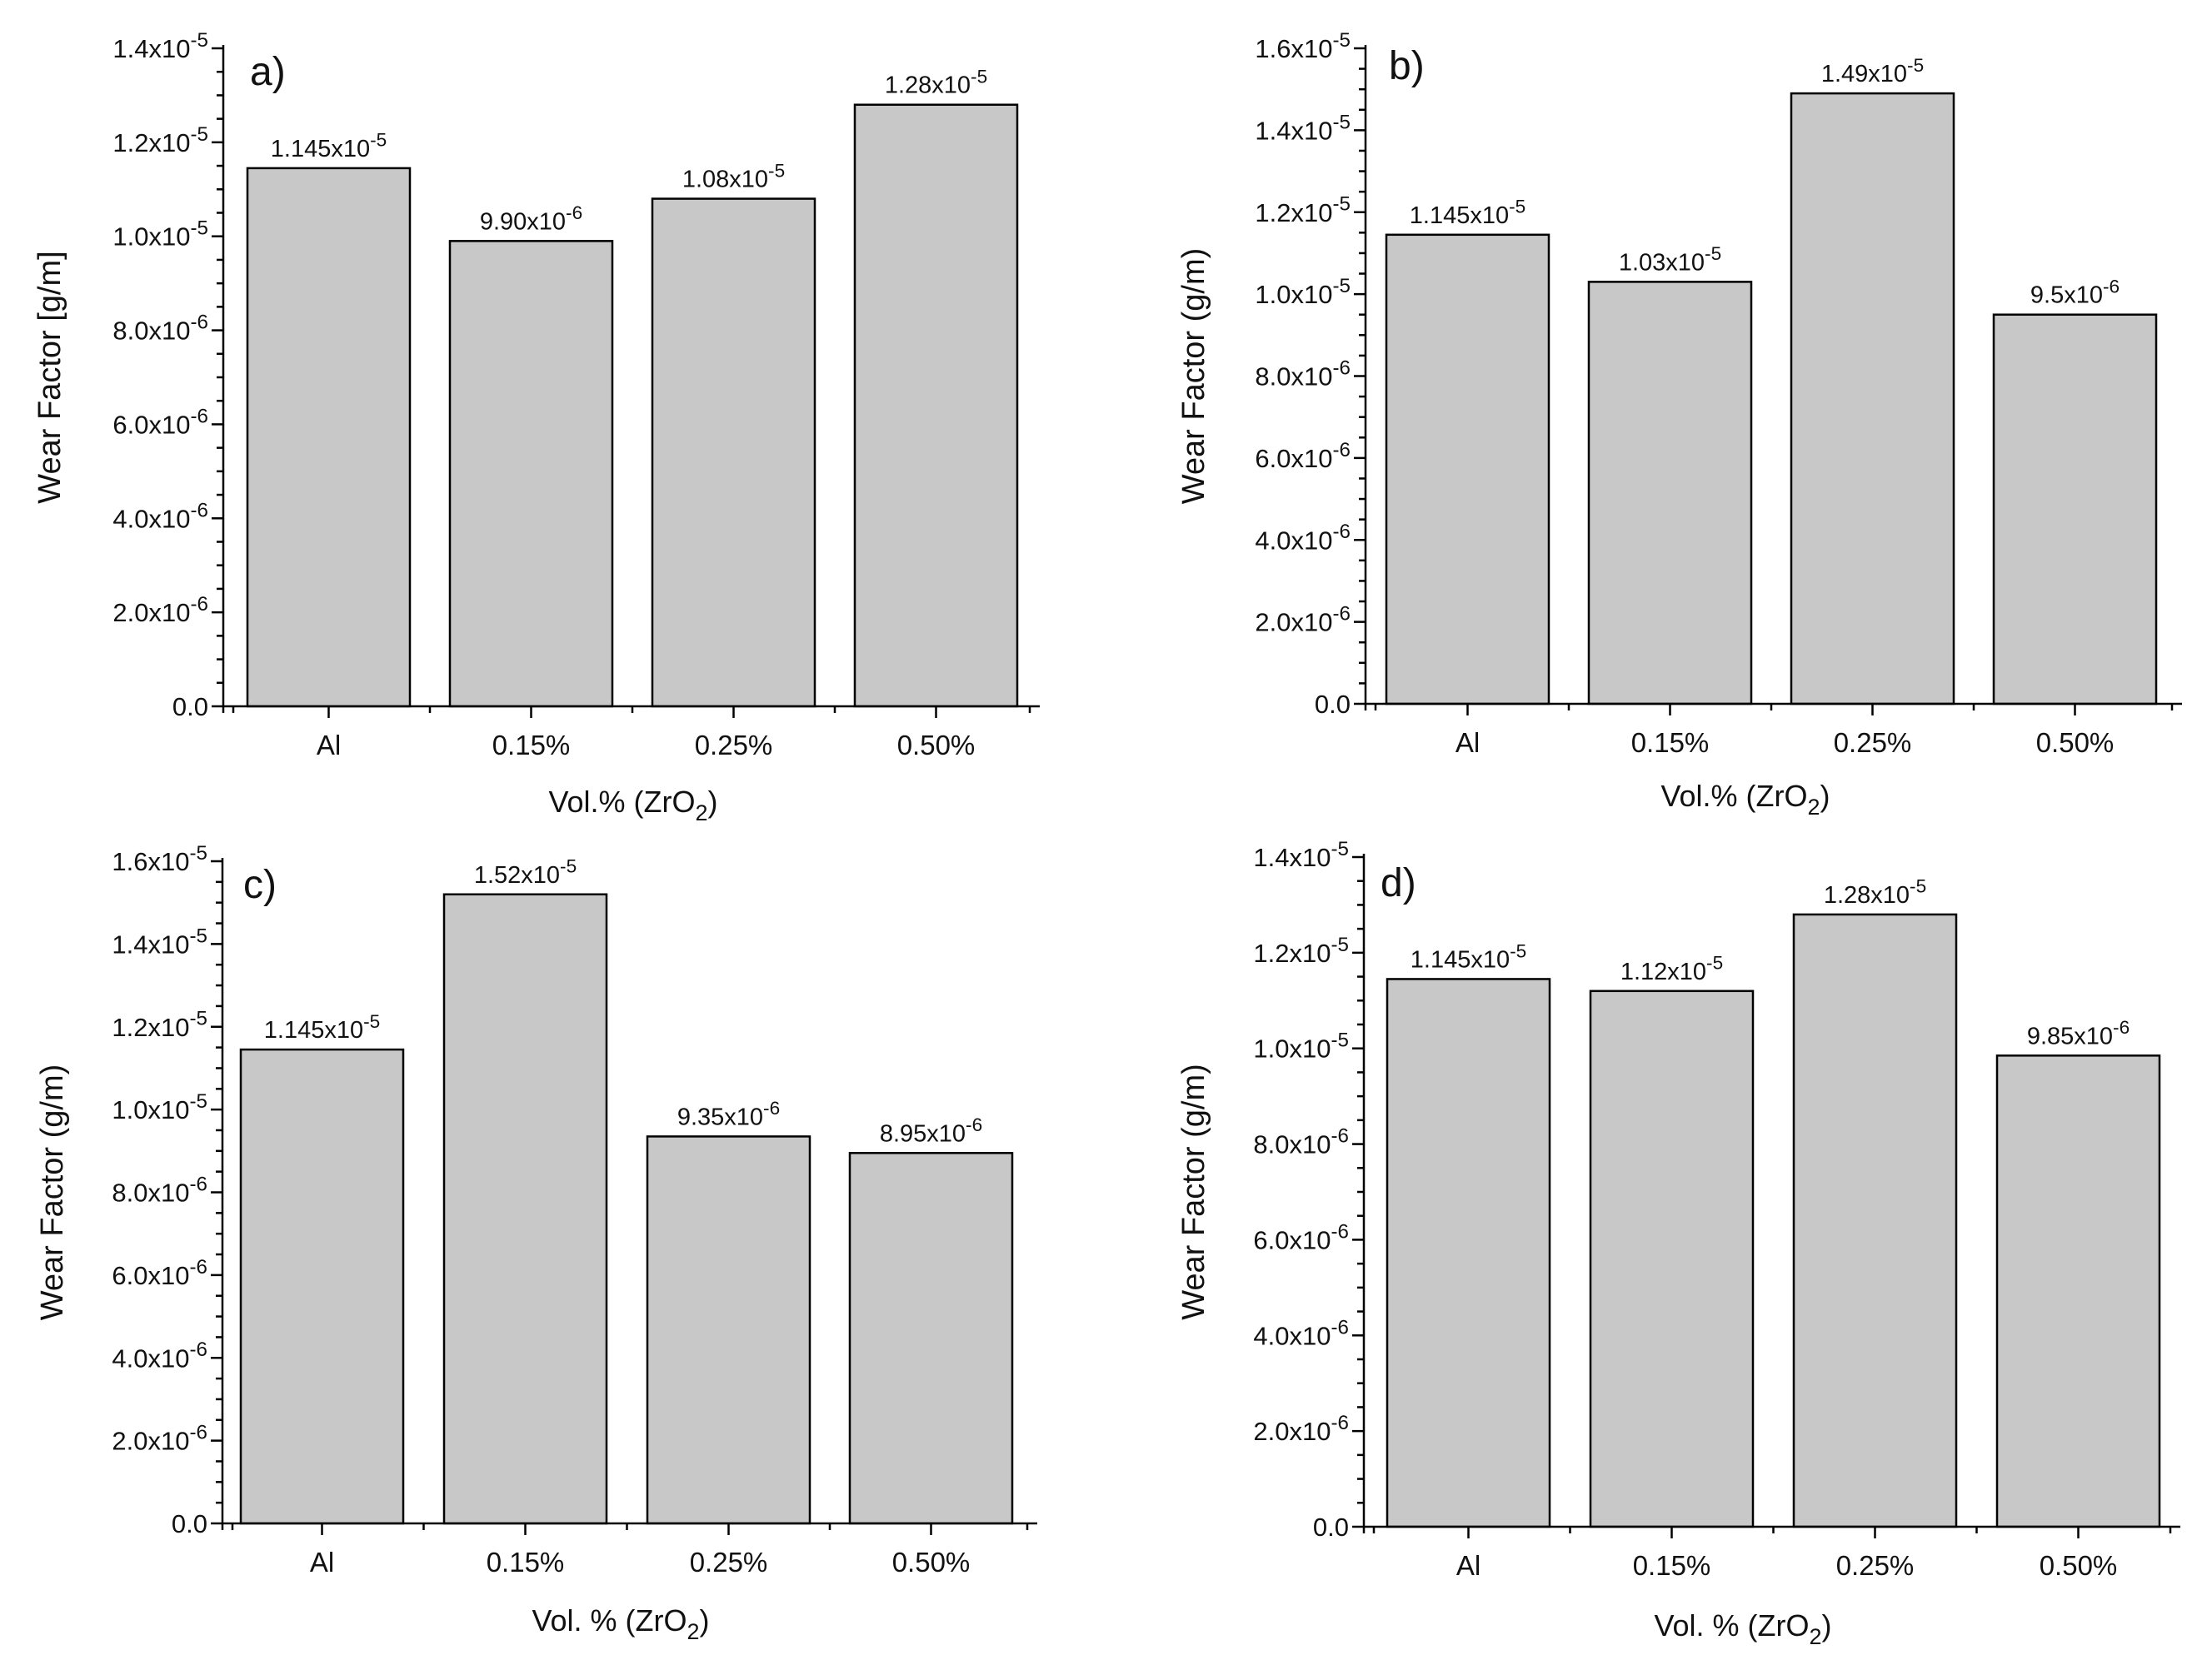 This screenshot has height=1660, width=2212. What do you see at coordinates (2075, 293) in the screenshot?
I see `bar-value-label: 9.5x10⁻⁶` at bounding box center [2075, 293].